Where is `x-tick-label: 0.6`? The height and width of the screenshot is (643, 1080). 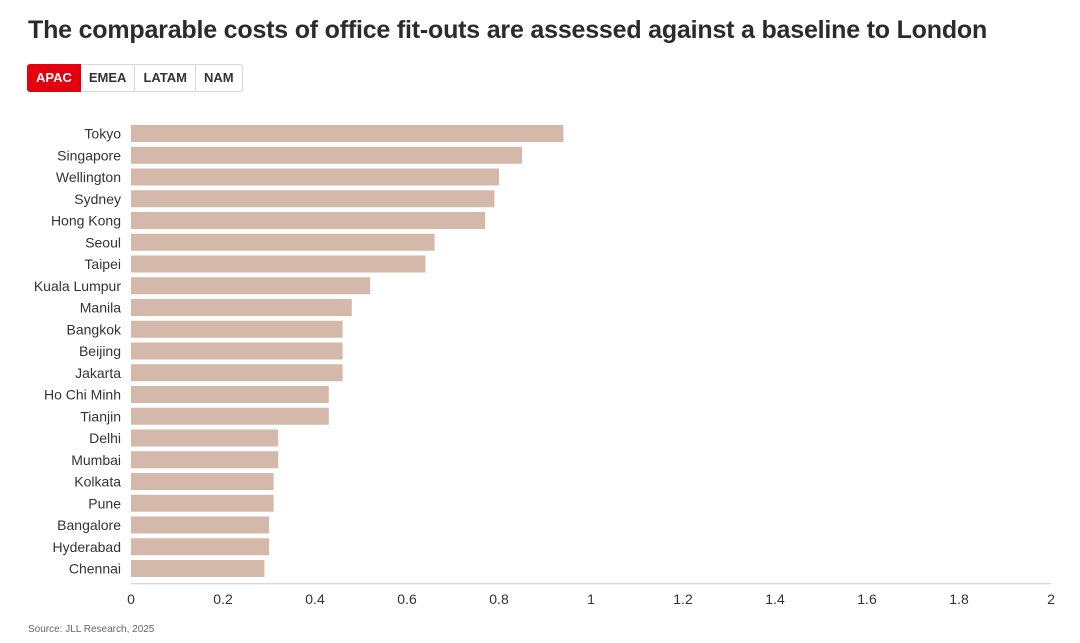 x-tick-label: 0.6 is located at coordinates (407, 599).